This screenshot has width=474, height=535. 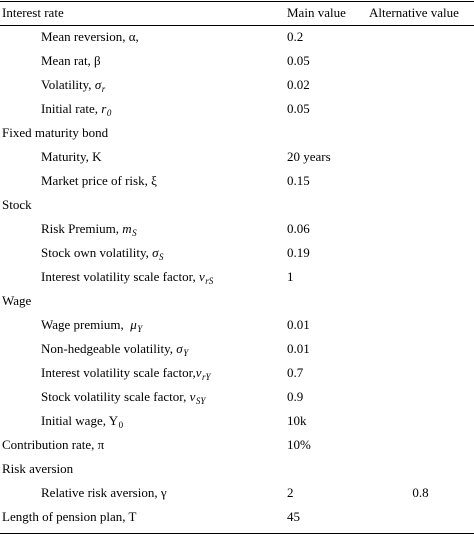 What do you see at coordinates (89, 229) in the screenshot?
I see `row-label: Risk Premium, mS` at bounding box center [89, 229].